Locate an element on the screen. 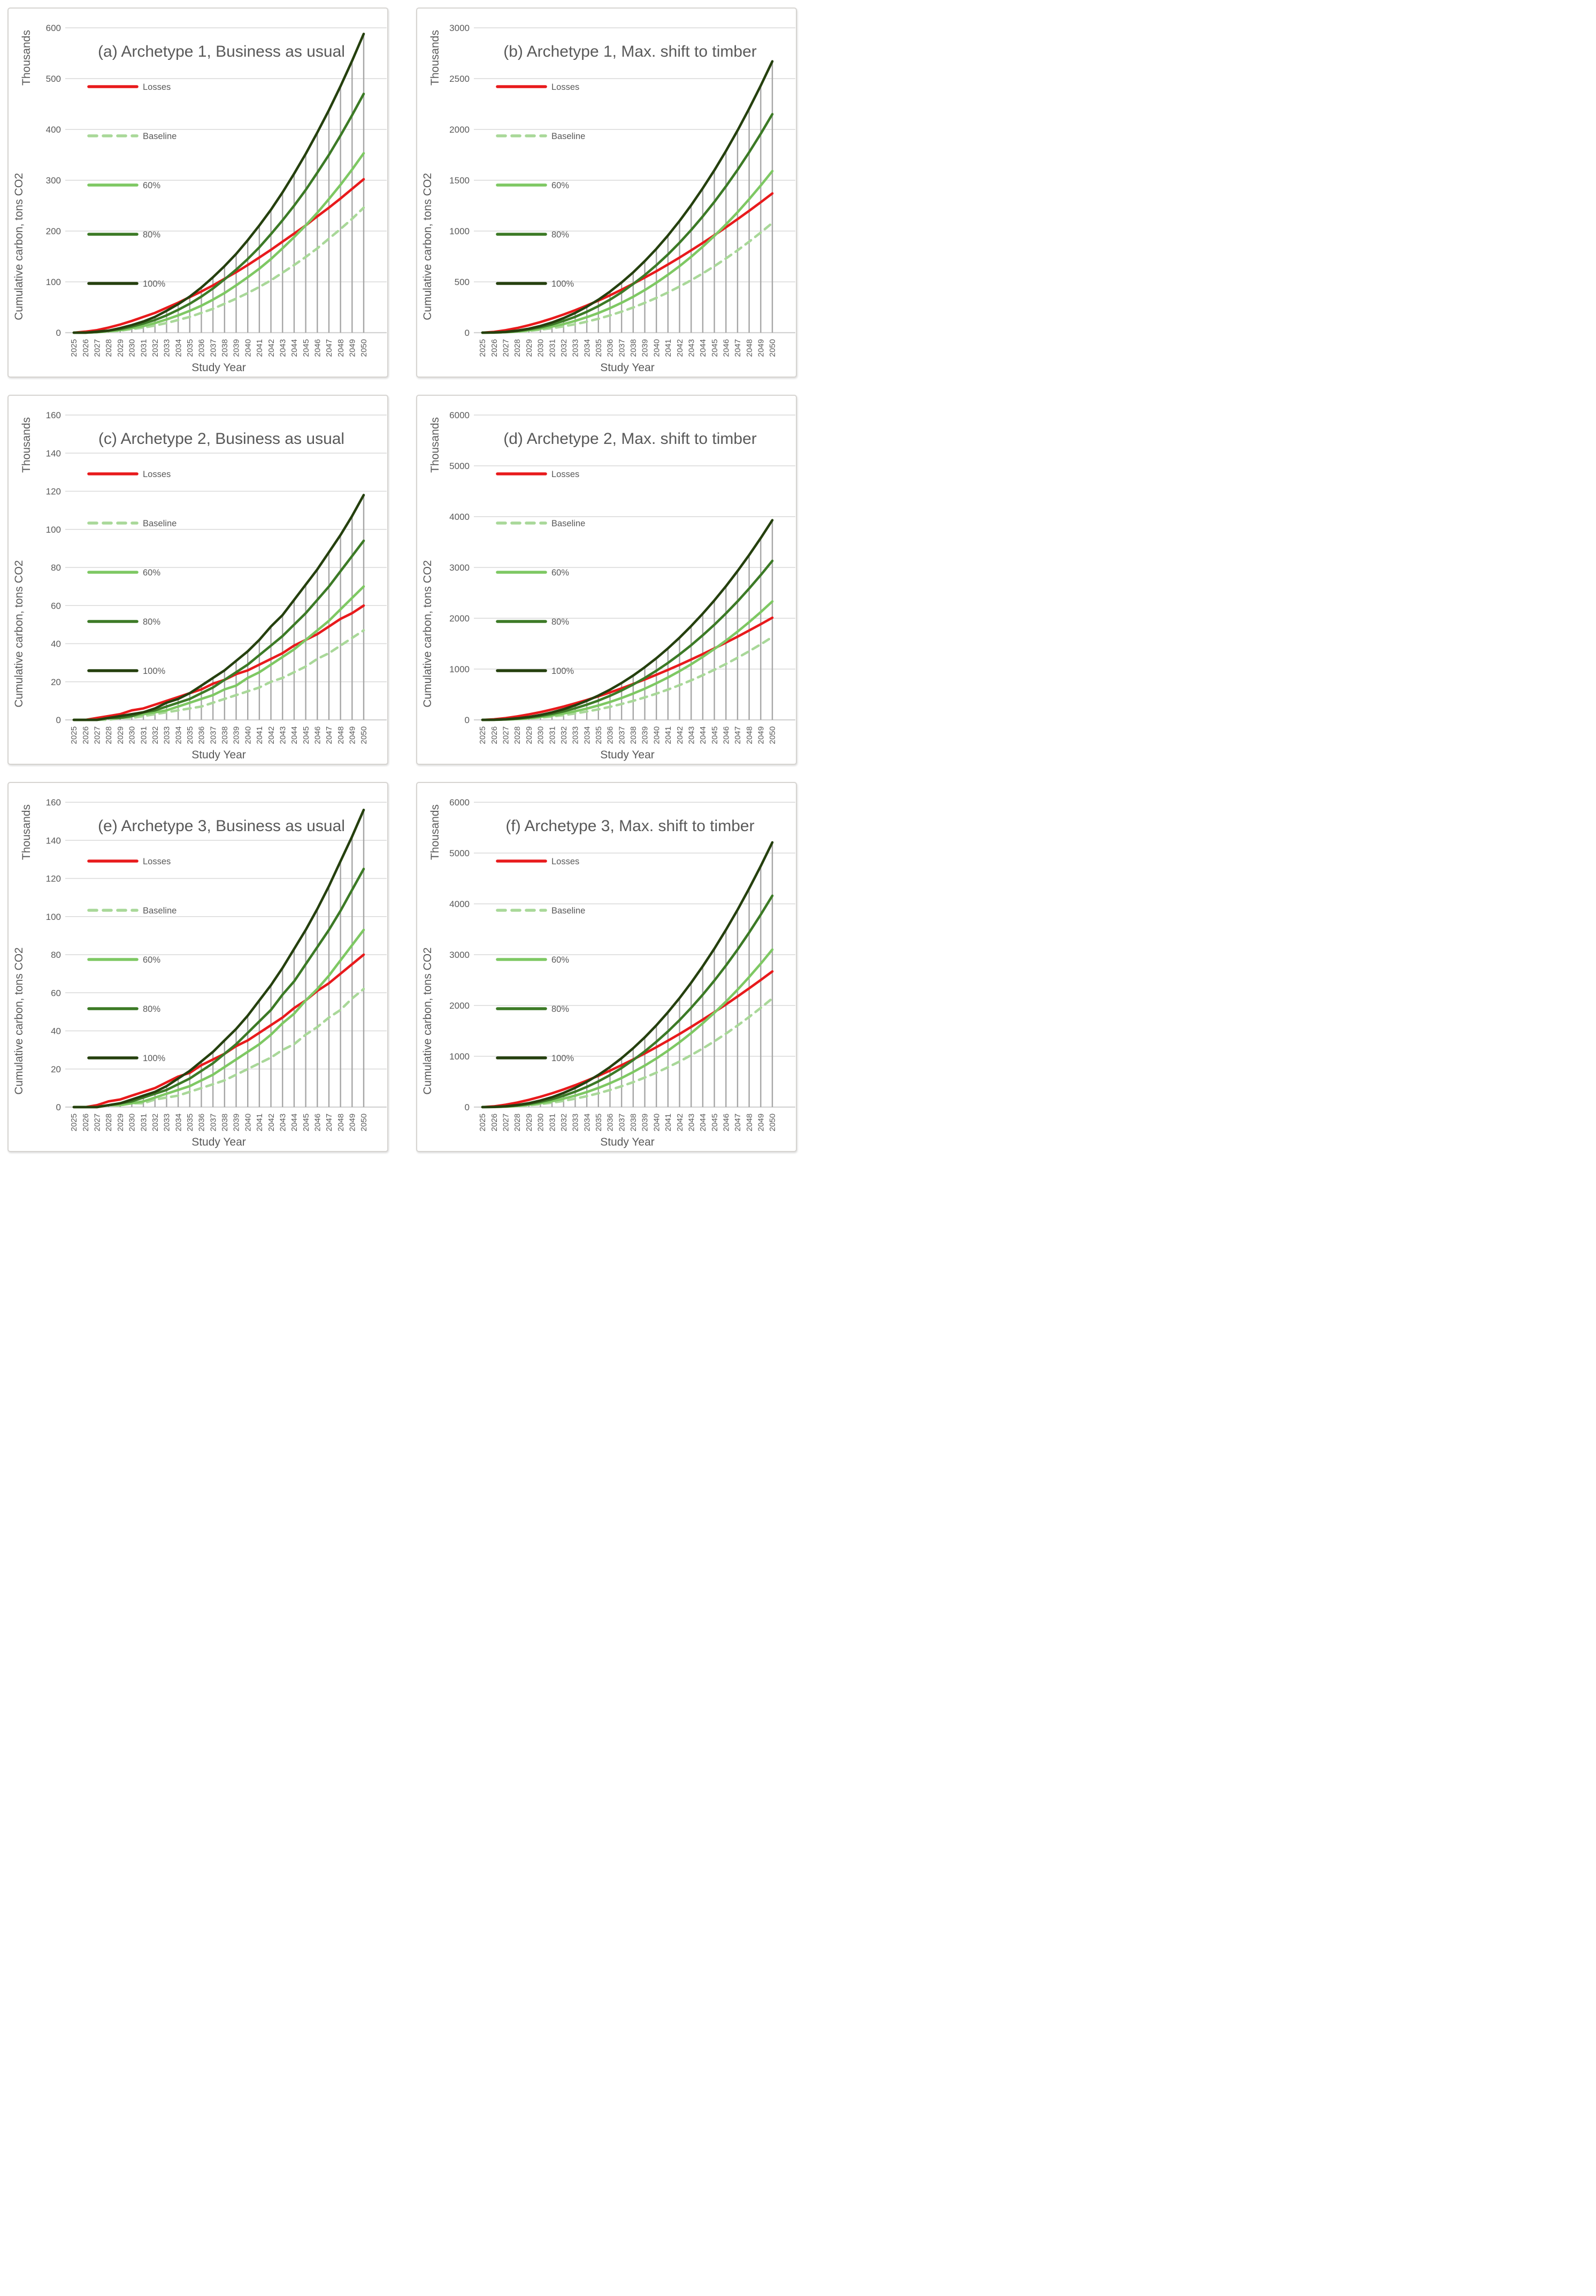  chart-title: (b) Archetype 1, Max. shift to timber is located at coordinates (630, 52).